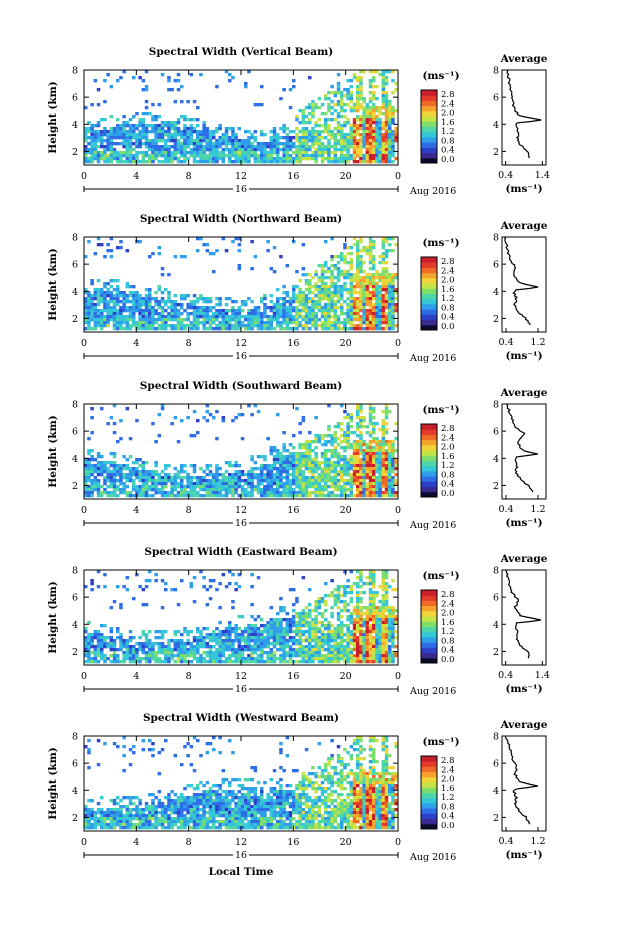  Describe the element at coordinates (448, 438) in the screenshot. I see `colorbar-tick-label: 2.4` at that location.